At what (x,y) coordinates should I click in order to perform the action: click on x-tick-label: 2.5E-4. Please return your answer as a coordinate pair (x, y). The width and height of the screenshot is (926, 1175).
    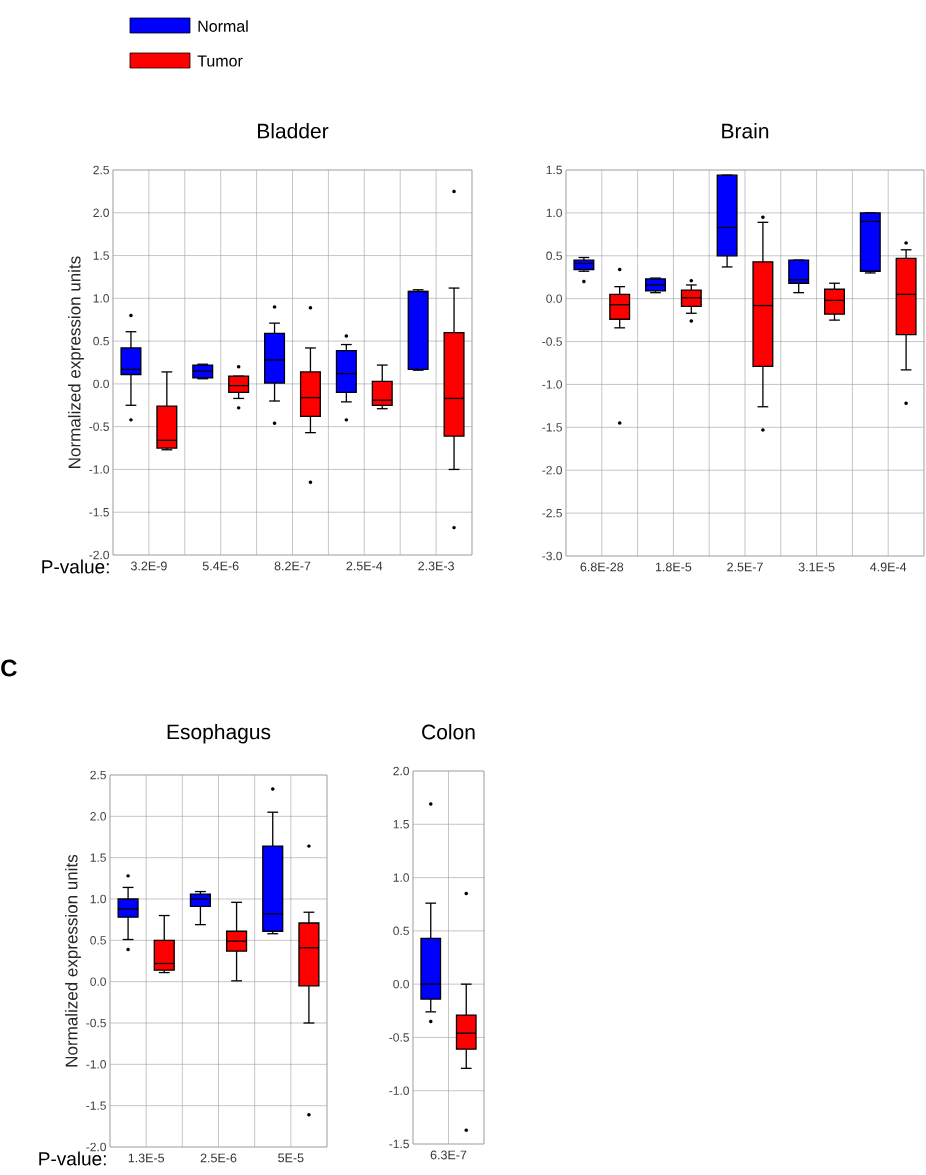
    Looking at the image, I should click on (364, 566).